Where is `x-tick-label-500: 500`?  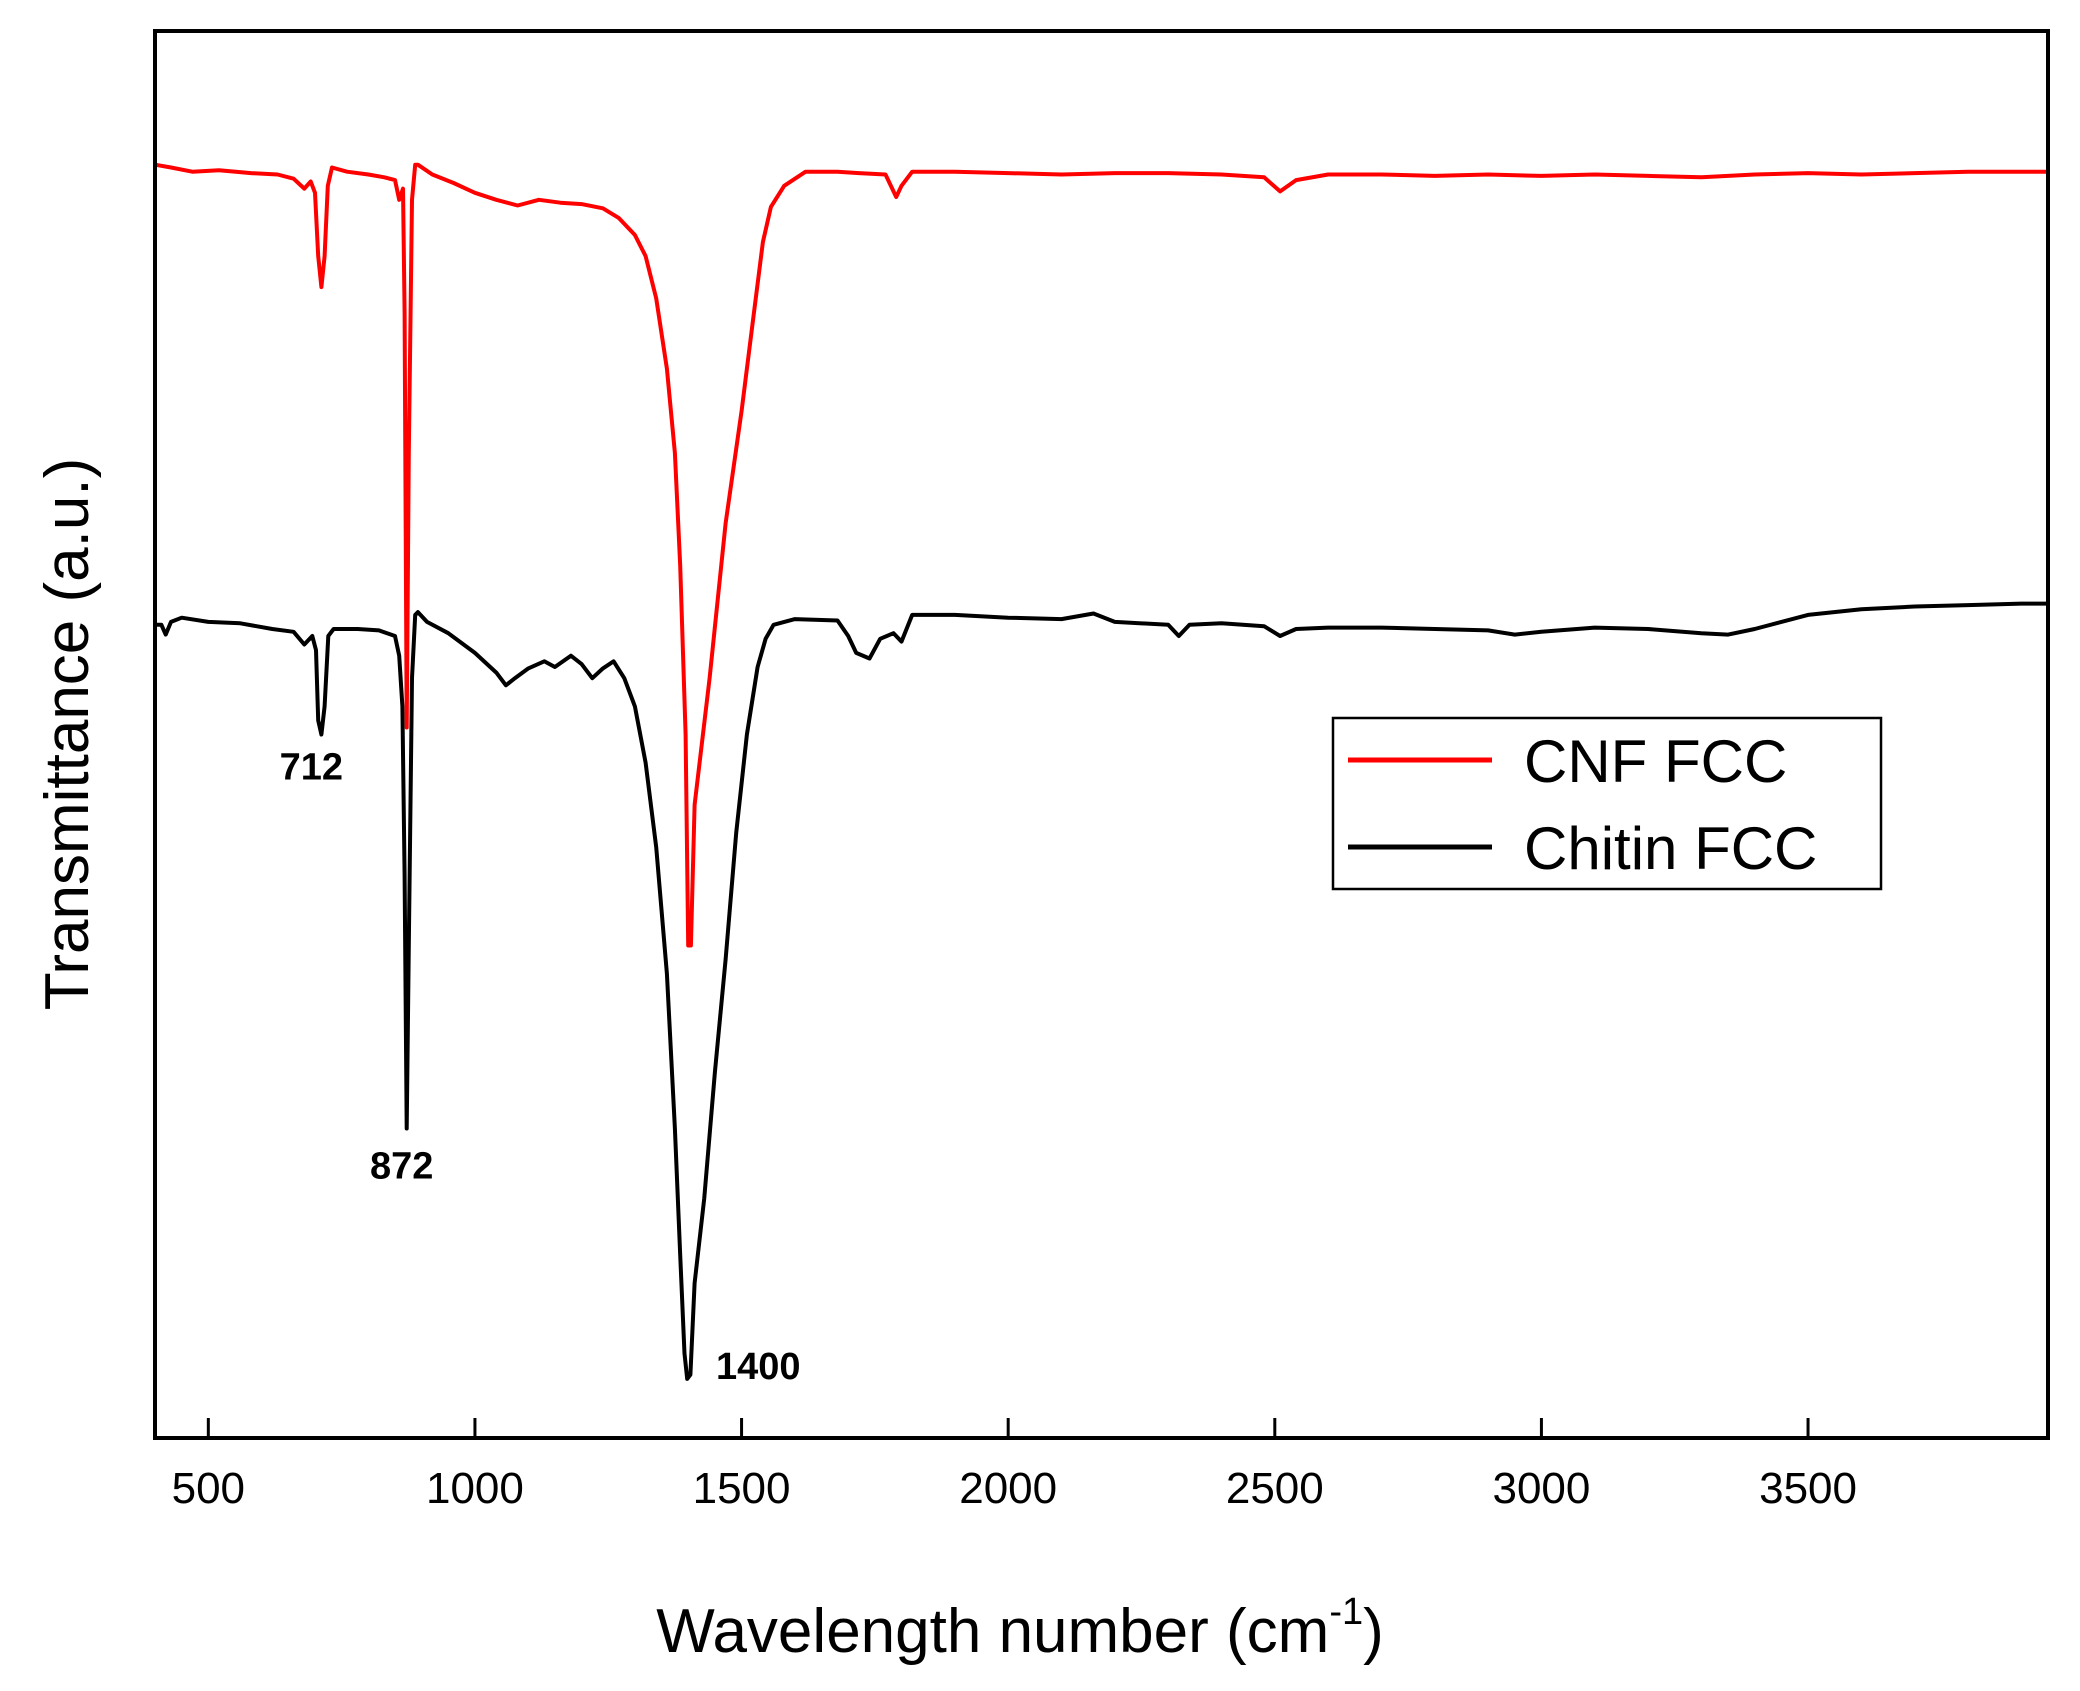 x-tick-label-500: 500 is located at coordinates (208, 1488).